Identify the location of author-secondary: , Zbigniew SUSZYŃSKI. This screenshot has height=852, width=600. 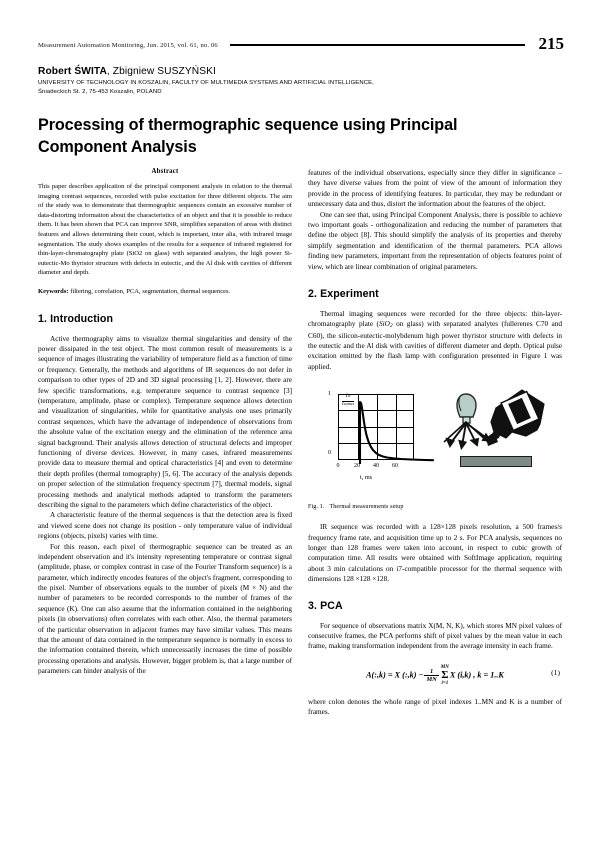
(161, 71).